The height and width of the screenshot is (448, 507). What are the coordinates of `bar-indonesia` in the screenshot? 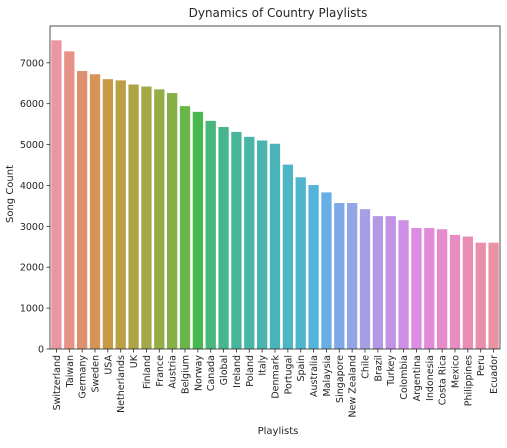 It's located at (429, 288).